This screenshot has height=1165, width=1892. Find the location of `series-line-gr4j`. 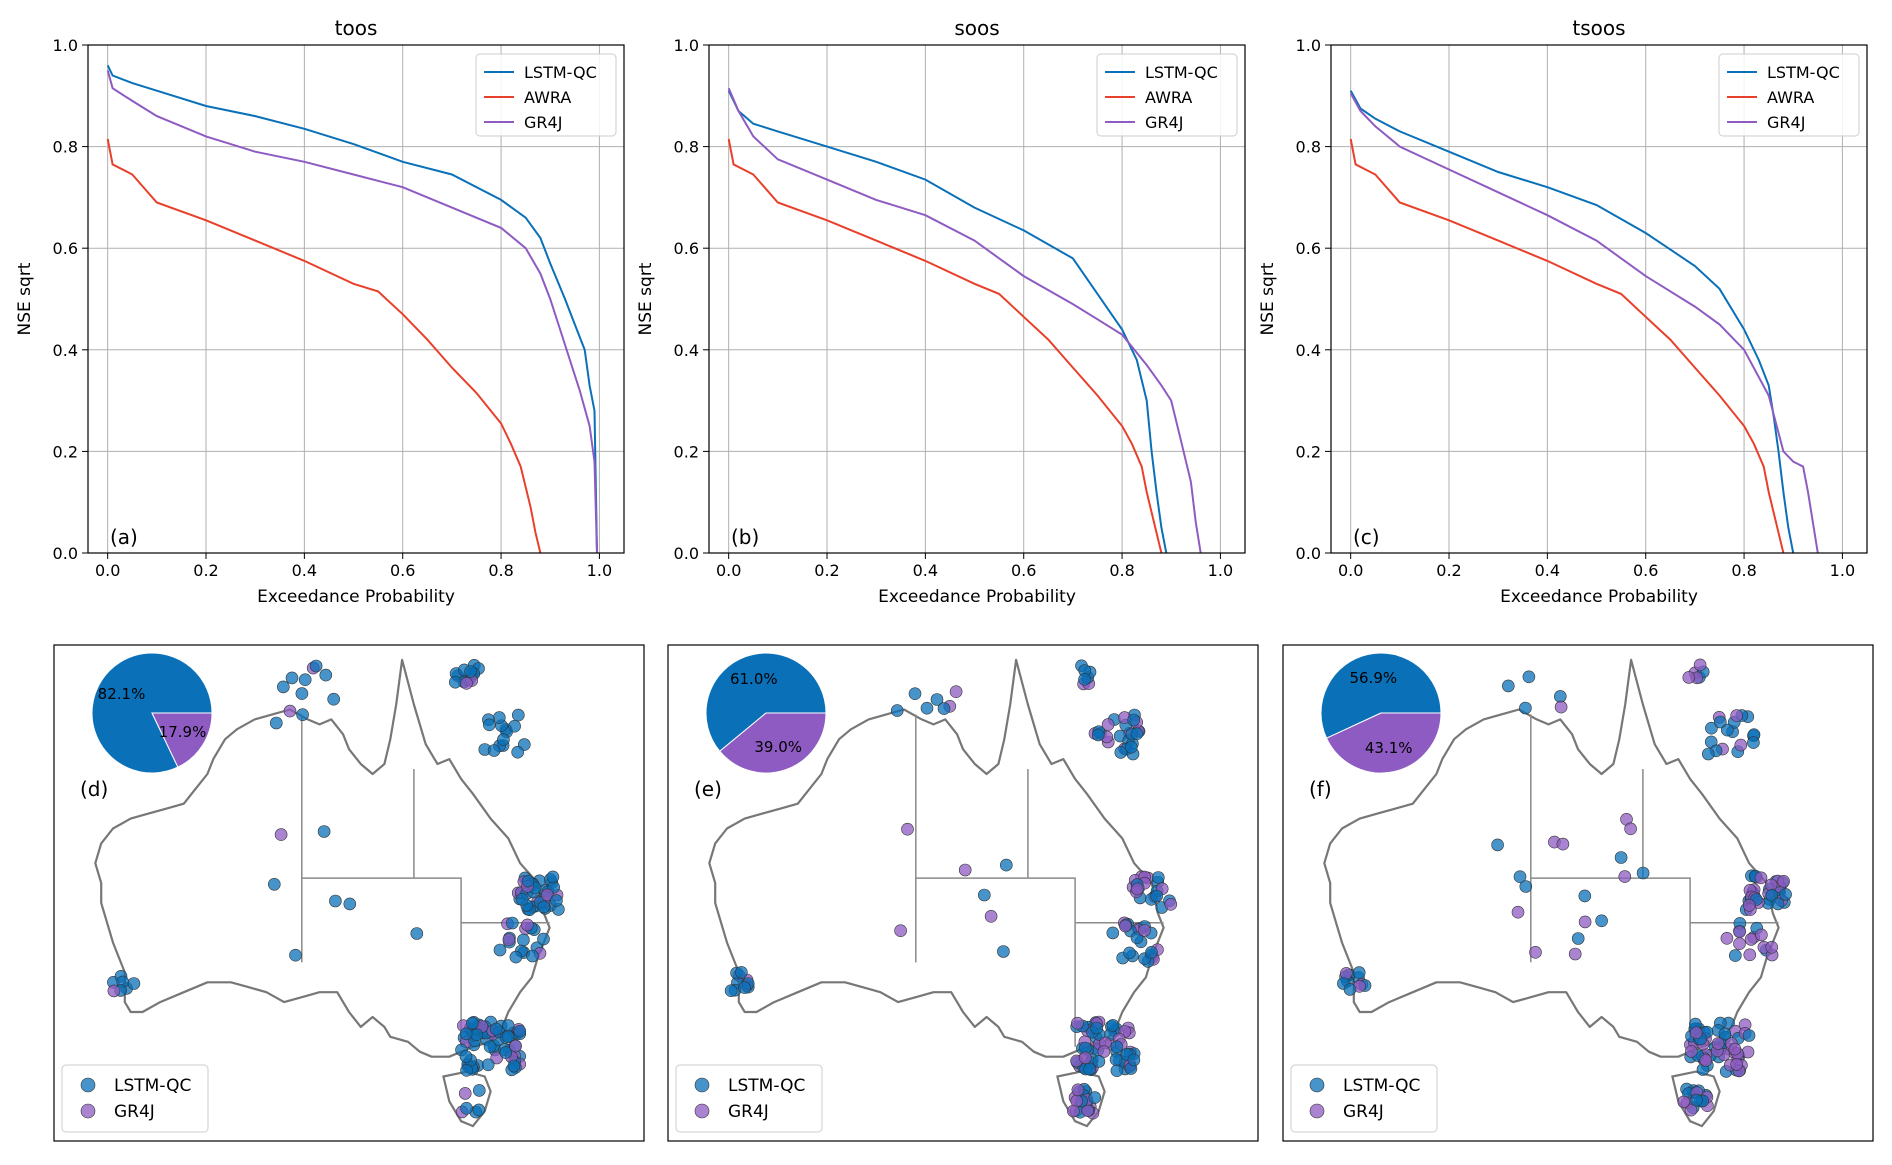

series-line-gr4j is located at coordinates (964, 320).